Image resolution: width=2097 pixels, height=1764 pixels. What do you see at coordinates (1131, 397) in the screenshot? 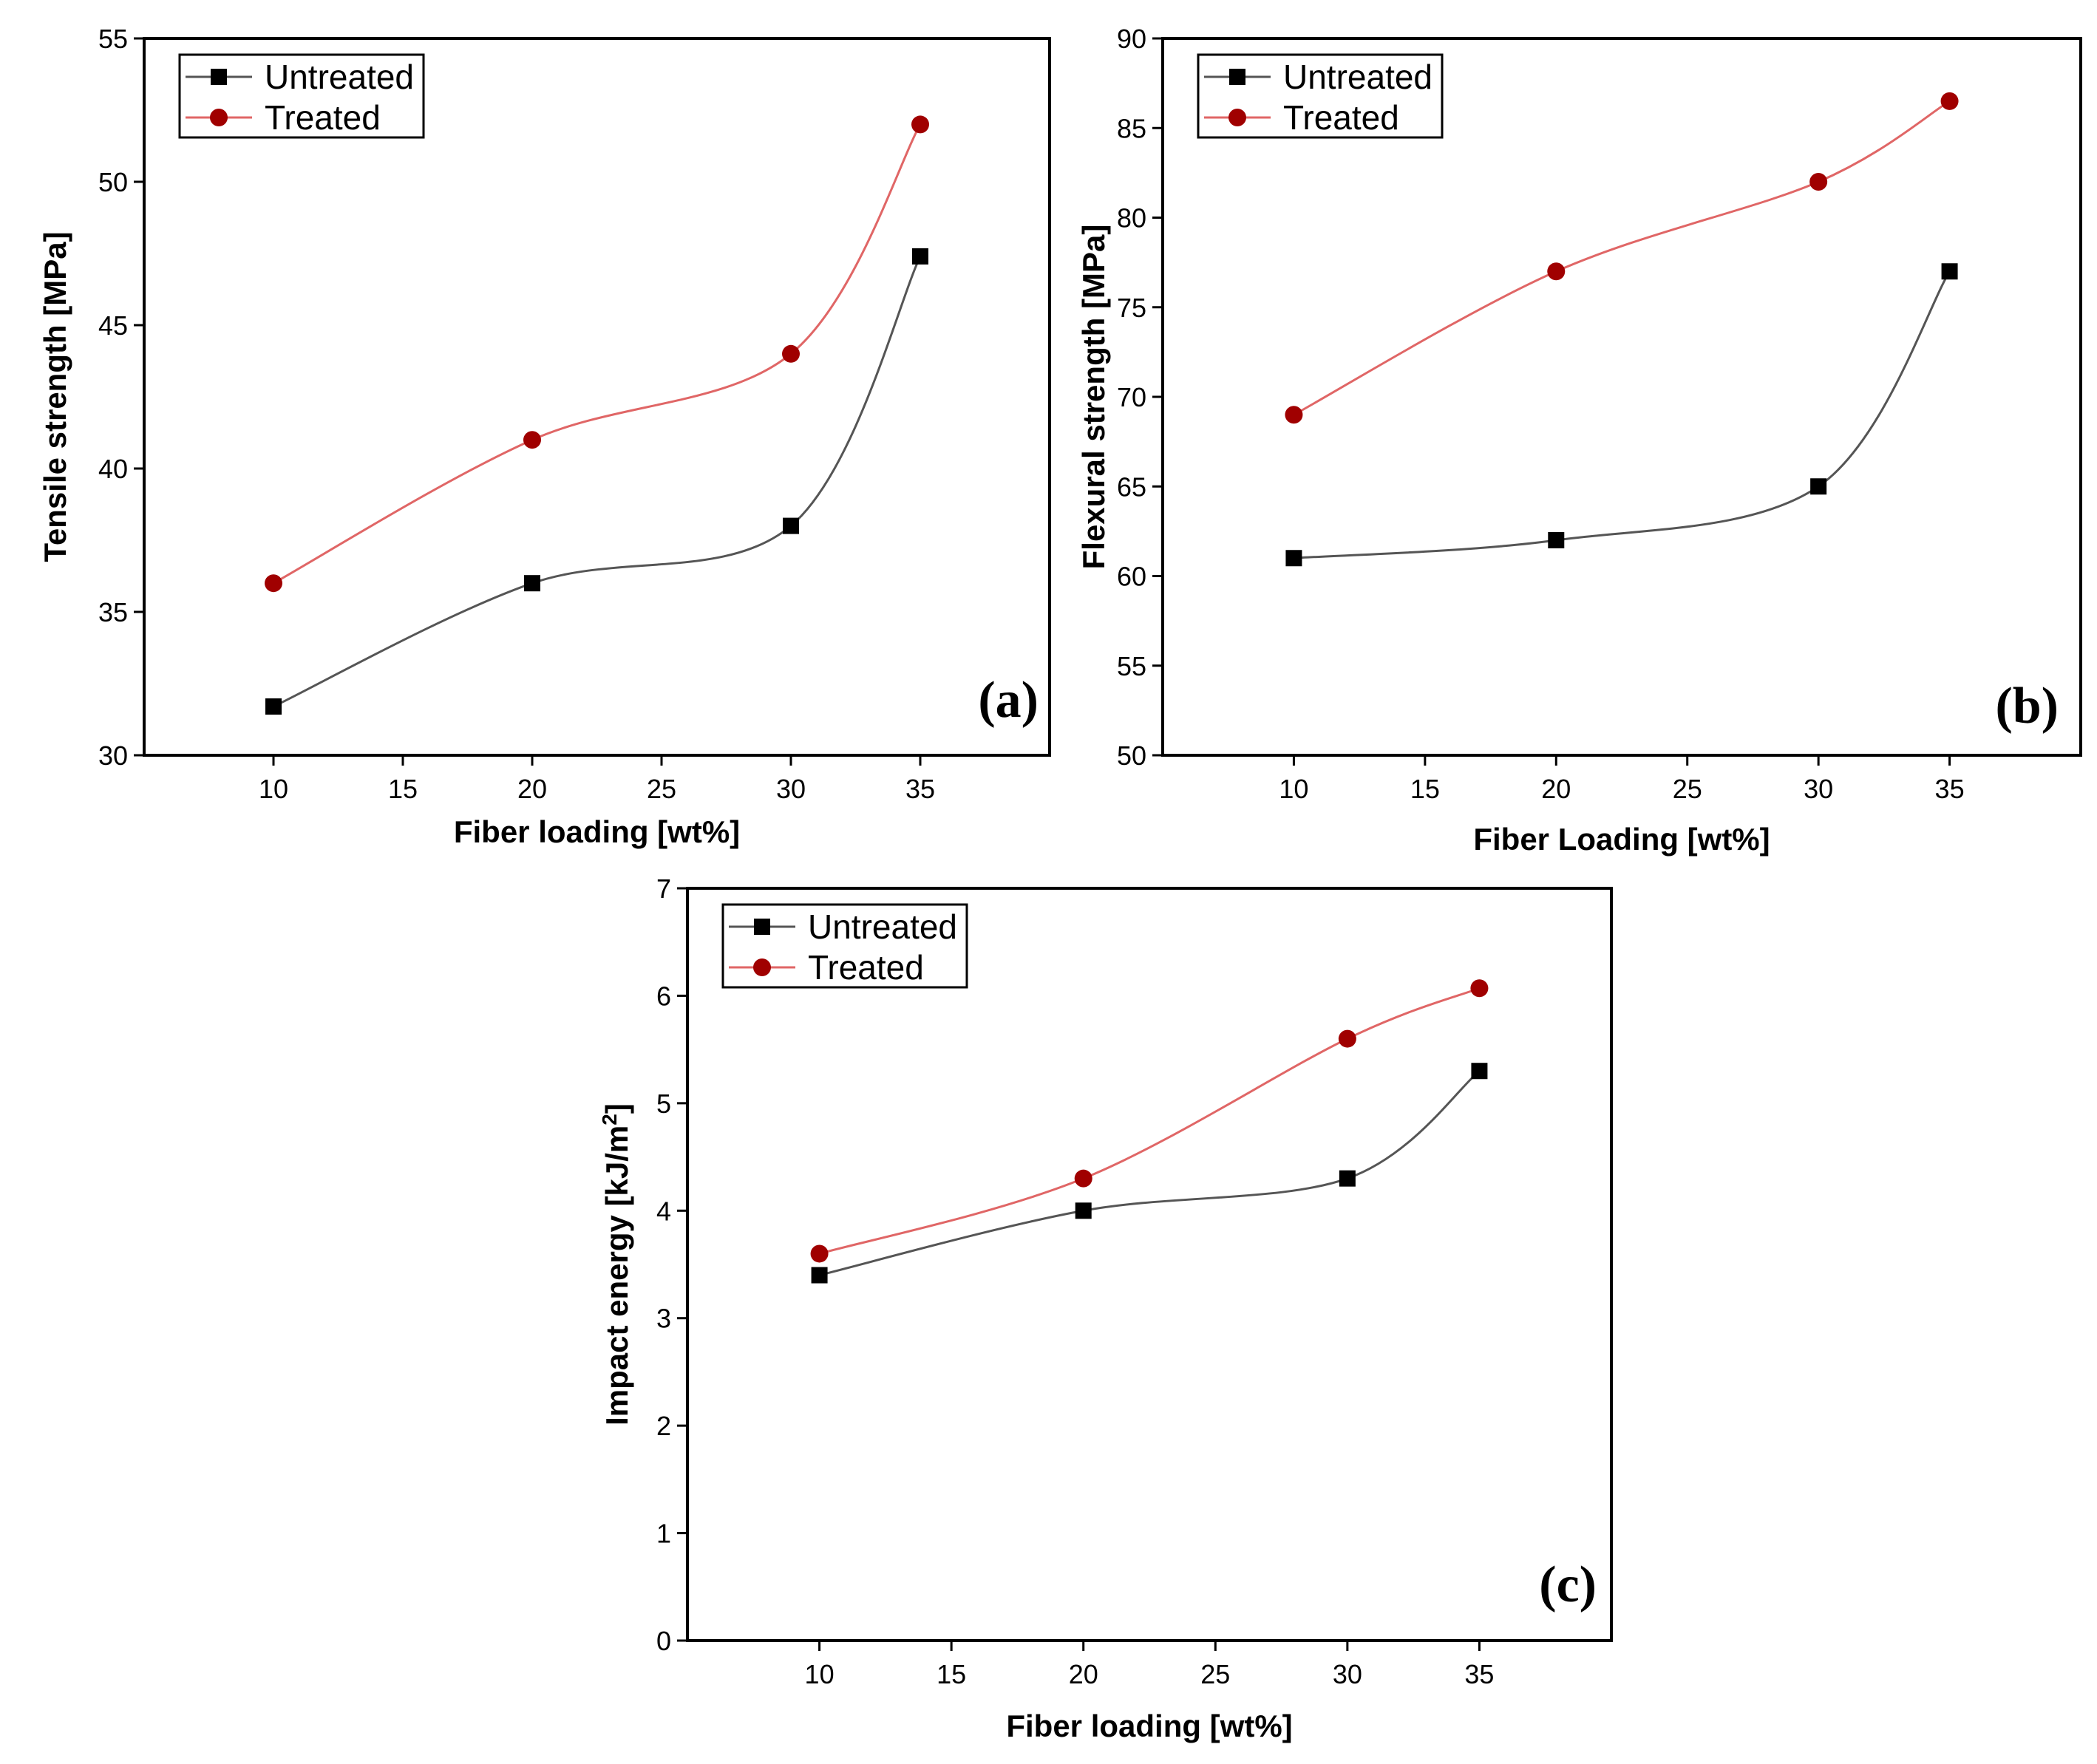
I see `y-tick-label: 70` at bounding box center [1131, 397].